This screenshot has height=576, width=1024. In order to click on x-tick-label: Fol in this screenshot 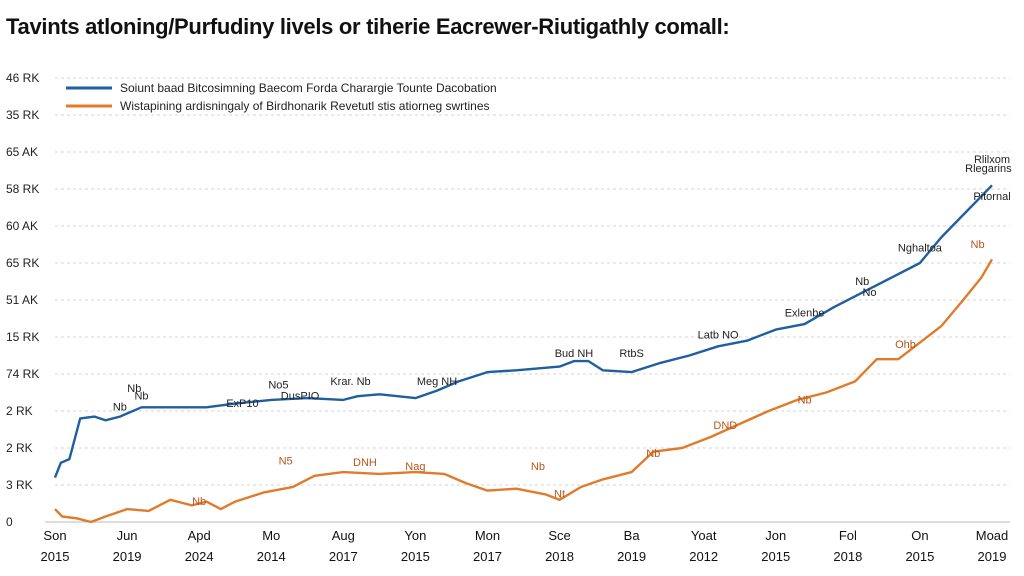, I will do `click(848, 535)`.